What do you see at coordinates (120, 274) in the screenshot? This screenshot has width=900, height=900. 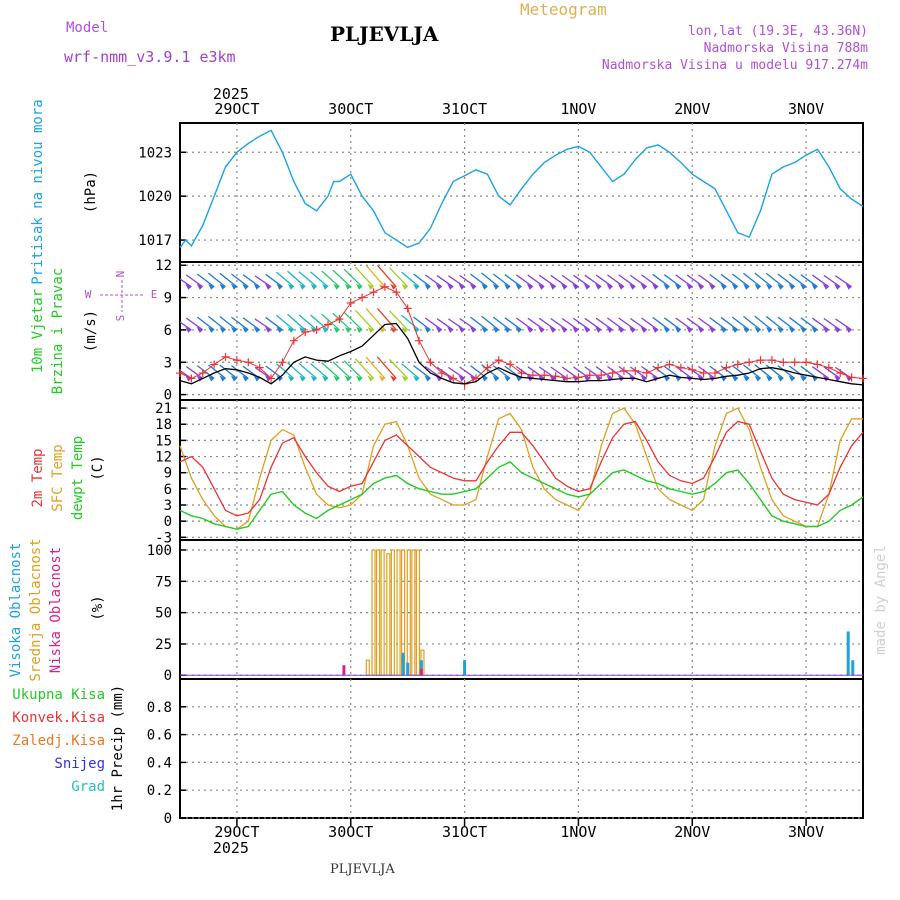 I see `compass-n: N` at bounding box center [120, 274].